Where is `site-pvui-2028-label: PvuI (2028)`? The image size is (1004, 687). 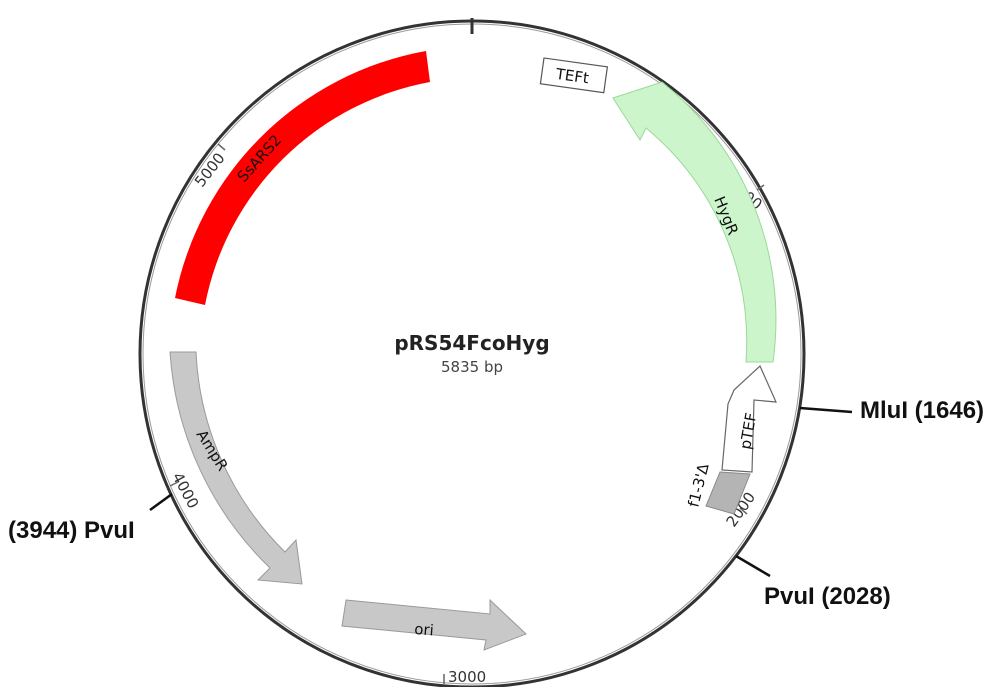
site-pvui-2028-label: PvuI (2028) is located at coordinates (827, 596).